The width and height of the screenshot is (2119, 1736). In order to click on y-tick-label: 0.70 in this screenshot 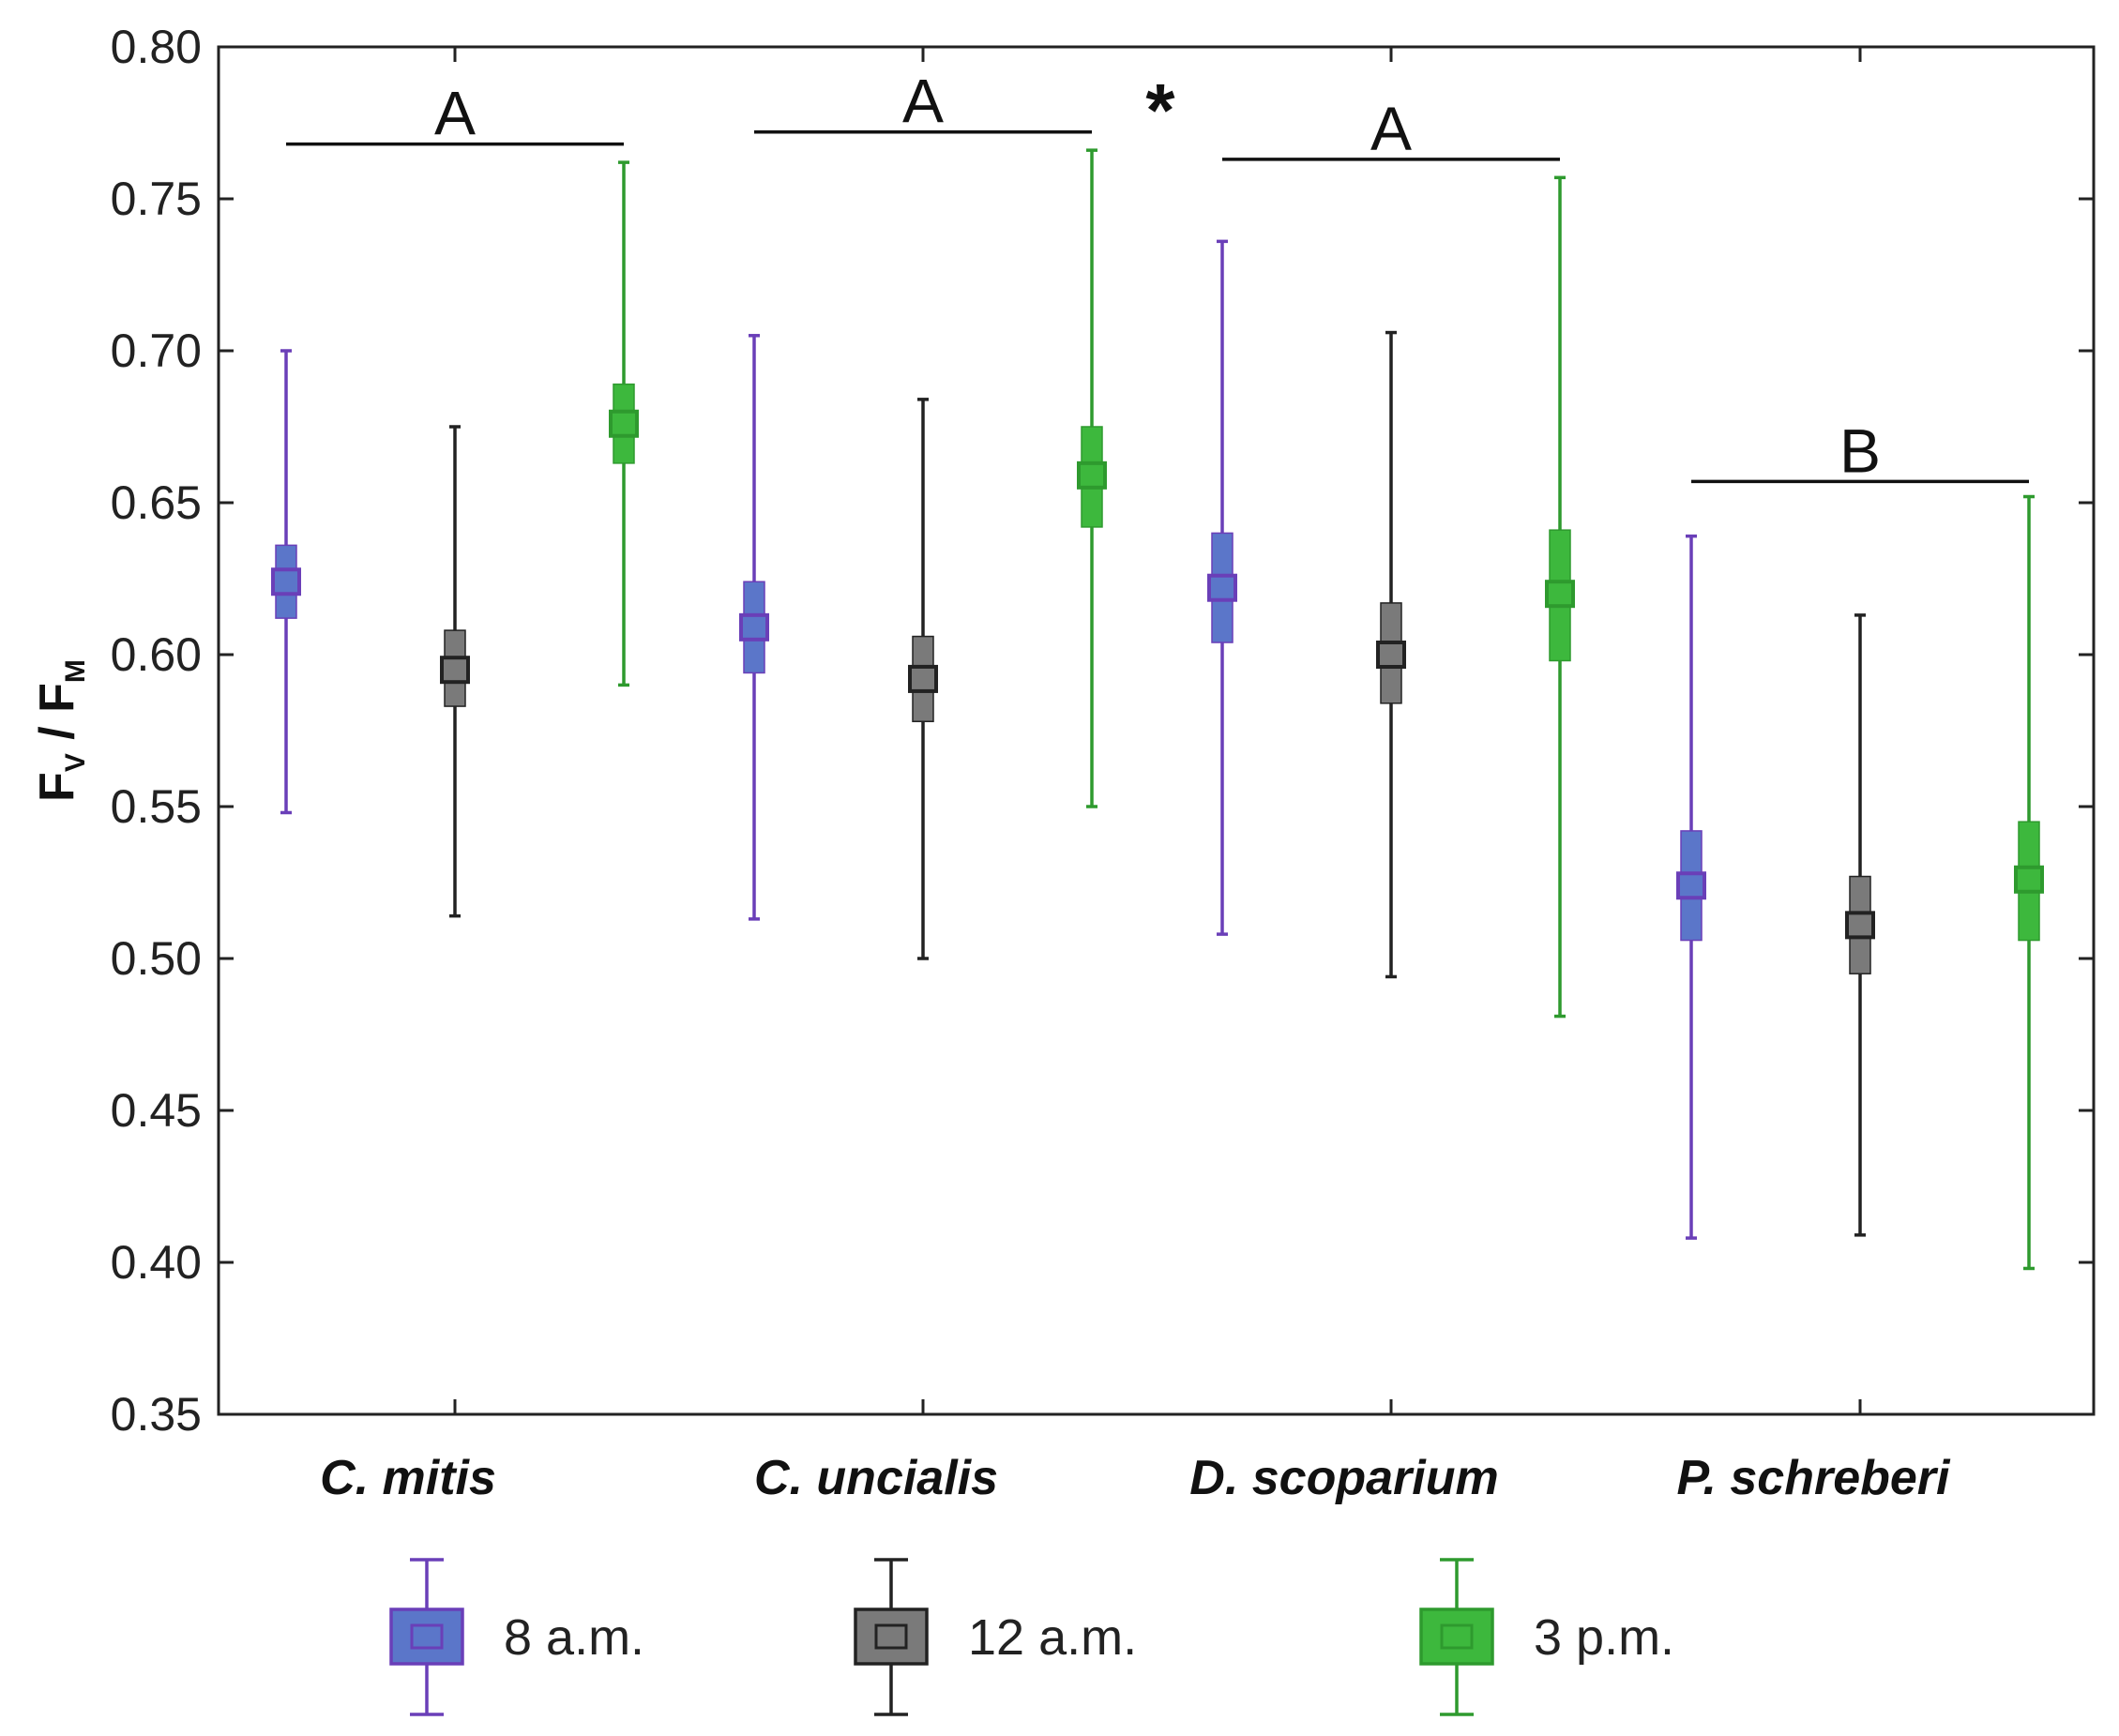, I will do `click(156, 351)`.